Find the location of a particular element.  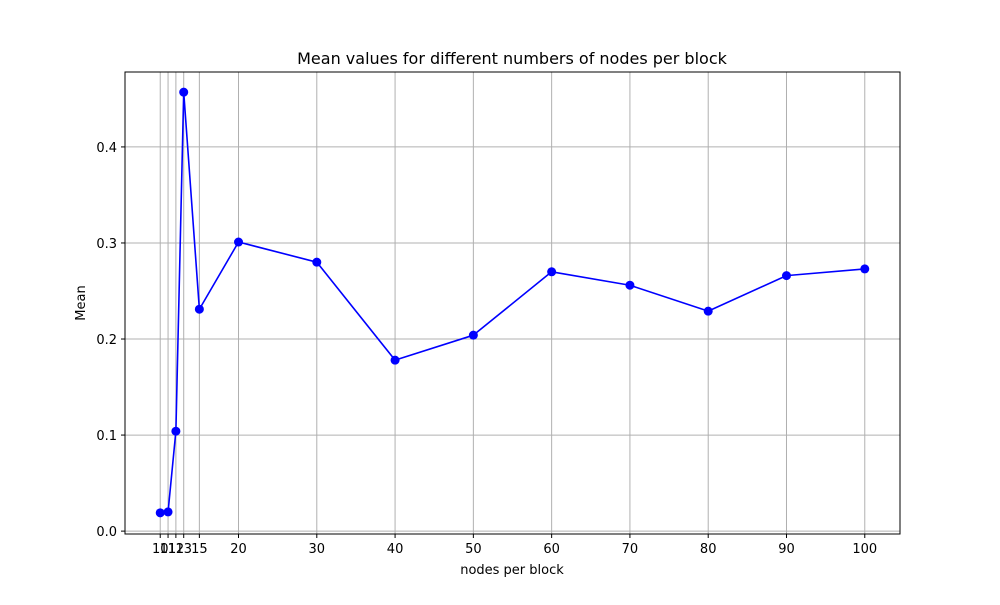

x-tick-label: 90 is located at coordinates (786, 549).